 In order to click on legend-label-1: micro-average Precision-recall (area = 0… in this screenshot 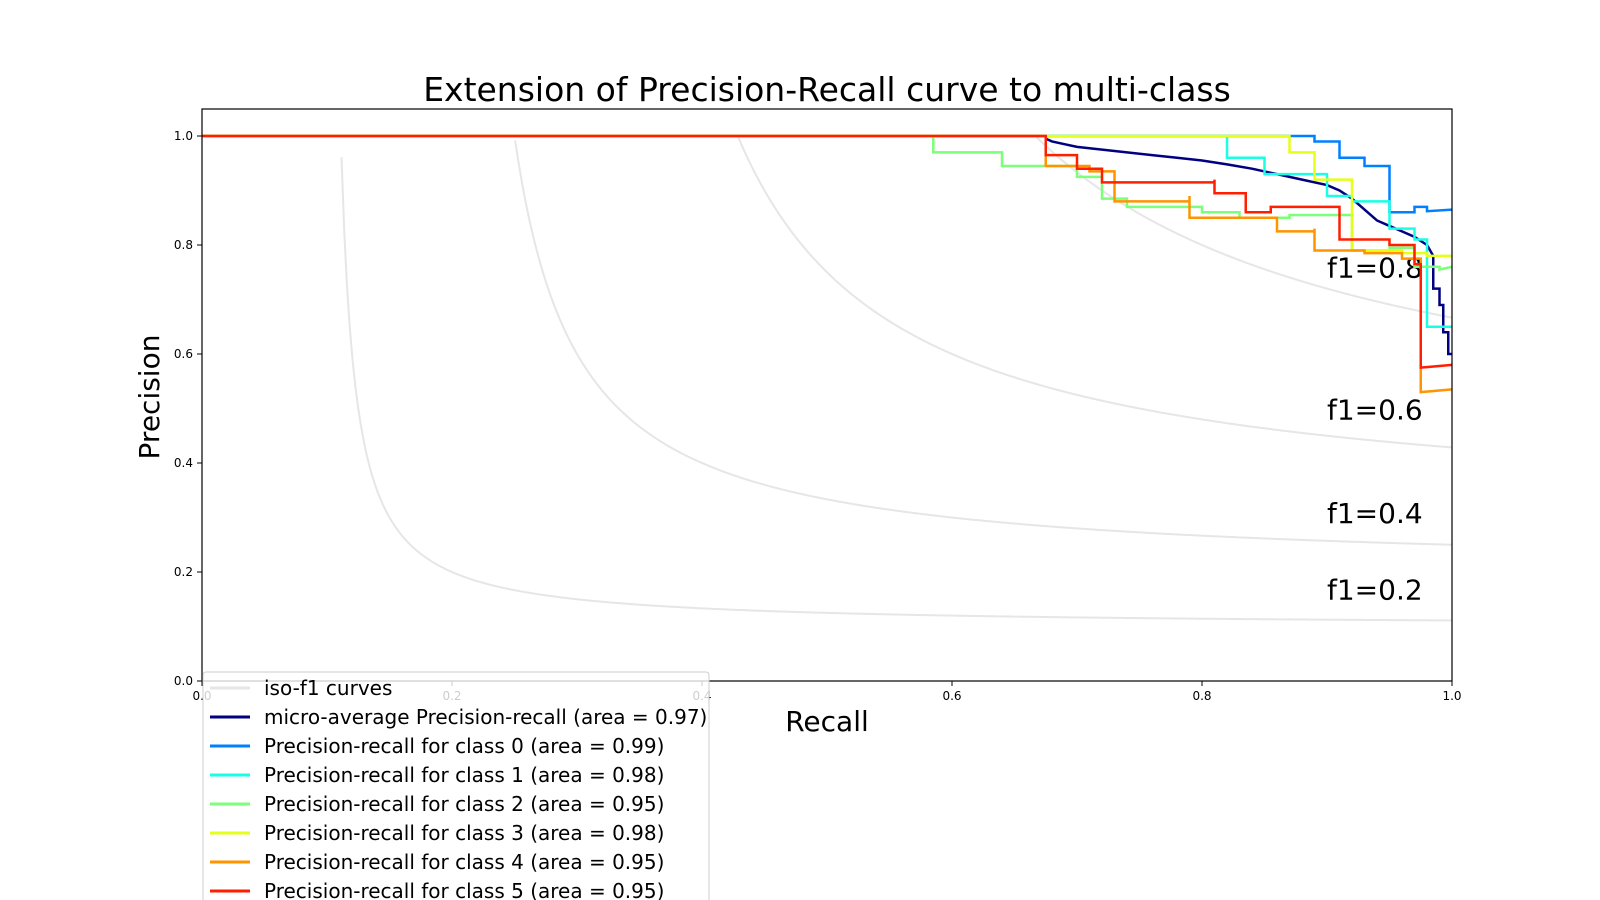, I will do `click(485, 717)`.